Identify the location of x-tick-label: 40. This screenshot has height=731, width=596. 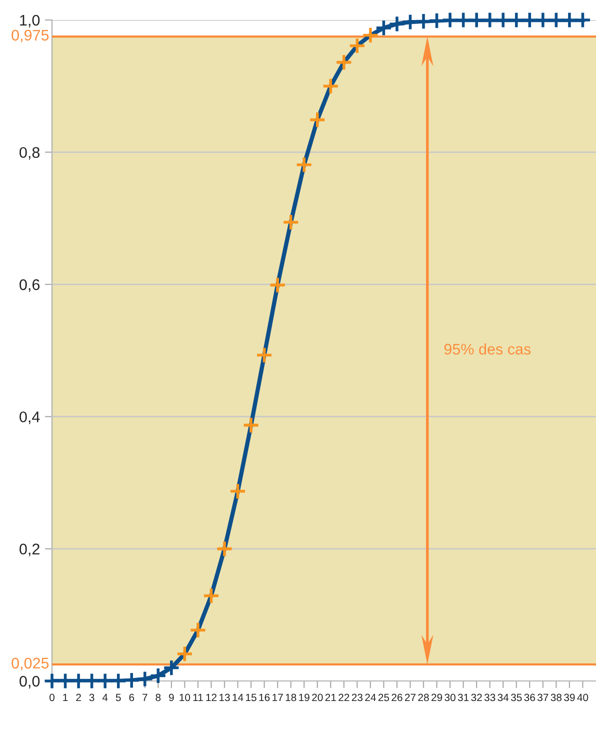
(582, 698).